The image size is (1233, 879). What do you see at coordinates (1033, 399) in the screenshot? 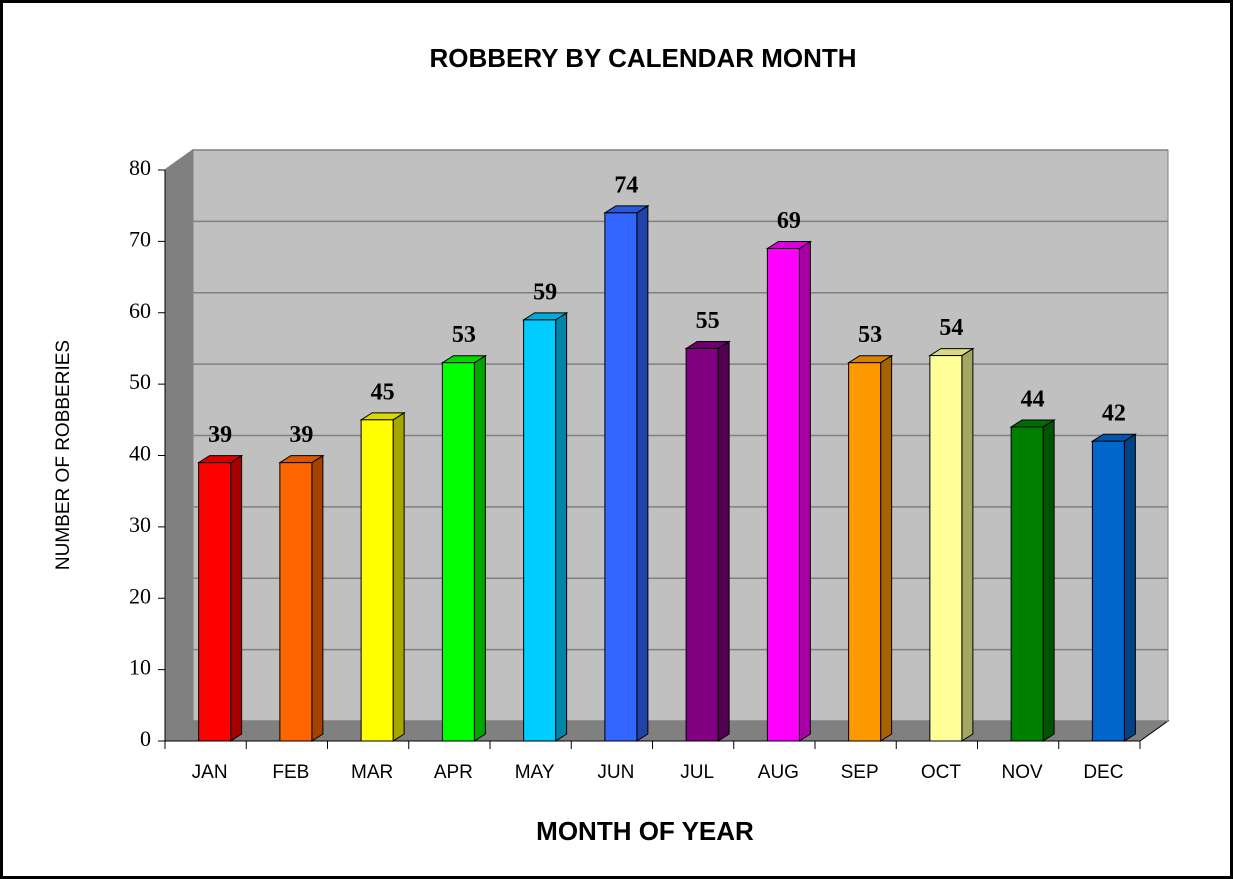
I see `value-label: 44` at bounding box center [1033, 399].